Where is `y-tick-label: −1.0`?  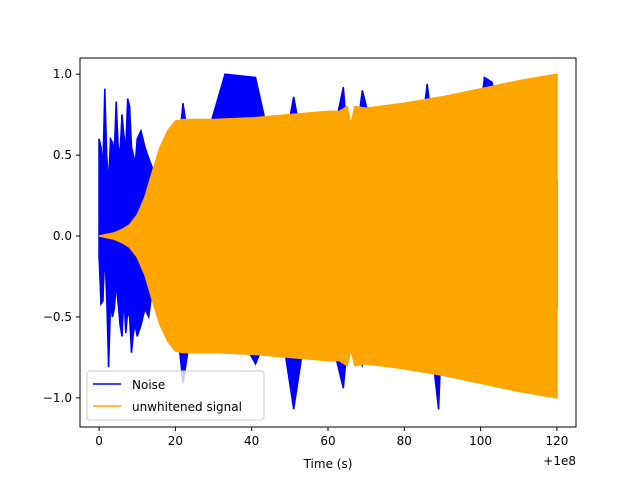
y-tick-label: −1.0 is located at coordinates (57, 398).